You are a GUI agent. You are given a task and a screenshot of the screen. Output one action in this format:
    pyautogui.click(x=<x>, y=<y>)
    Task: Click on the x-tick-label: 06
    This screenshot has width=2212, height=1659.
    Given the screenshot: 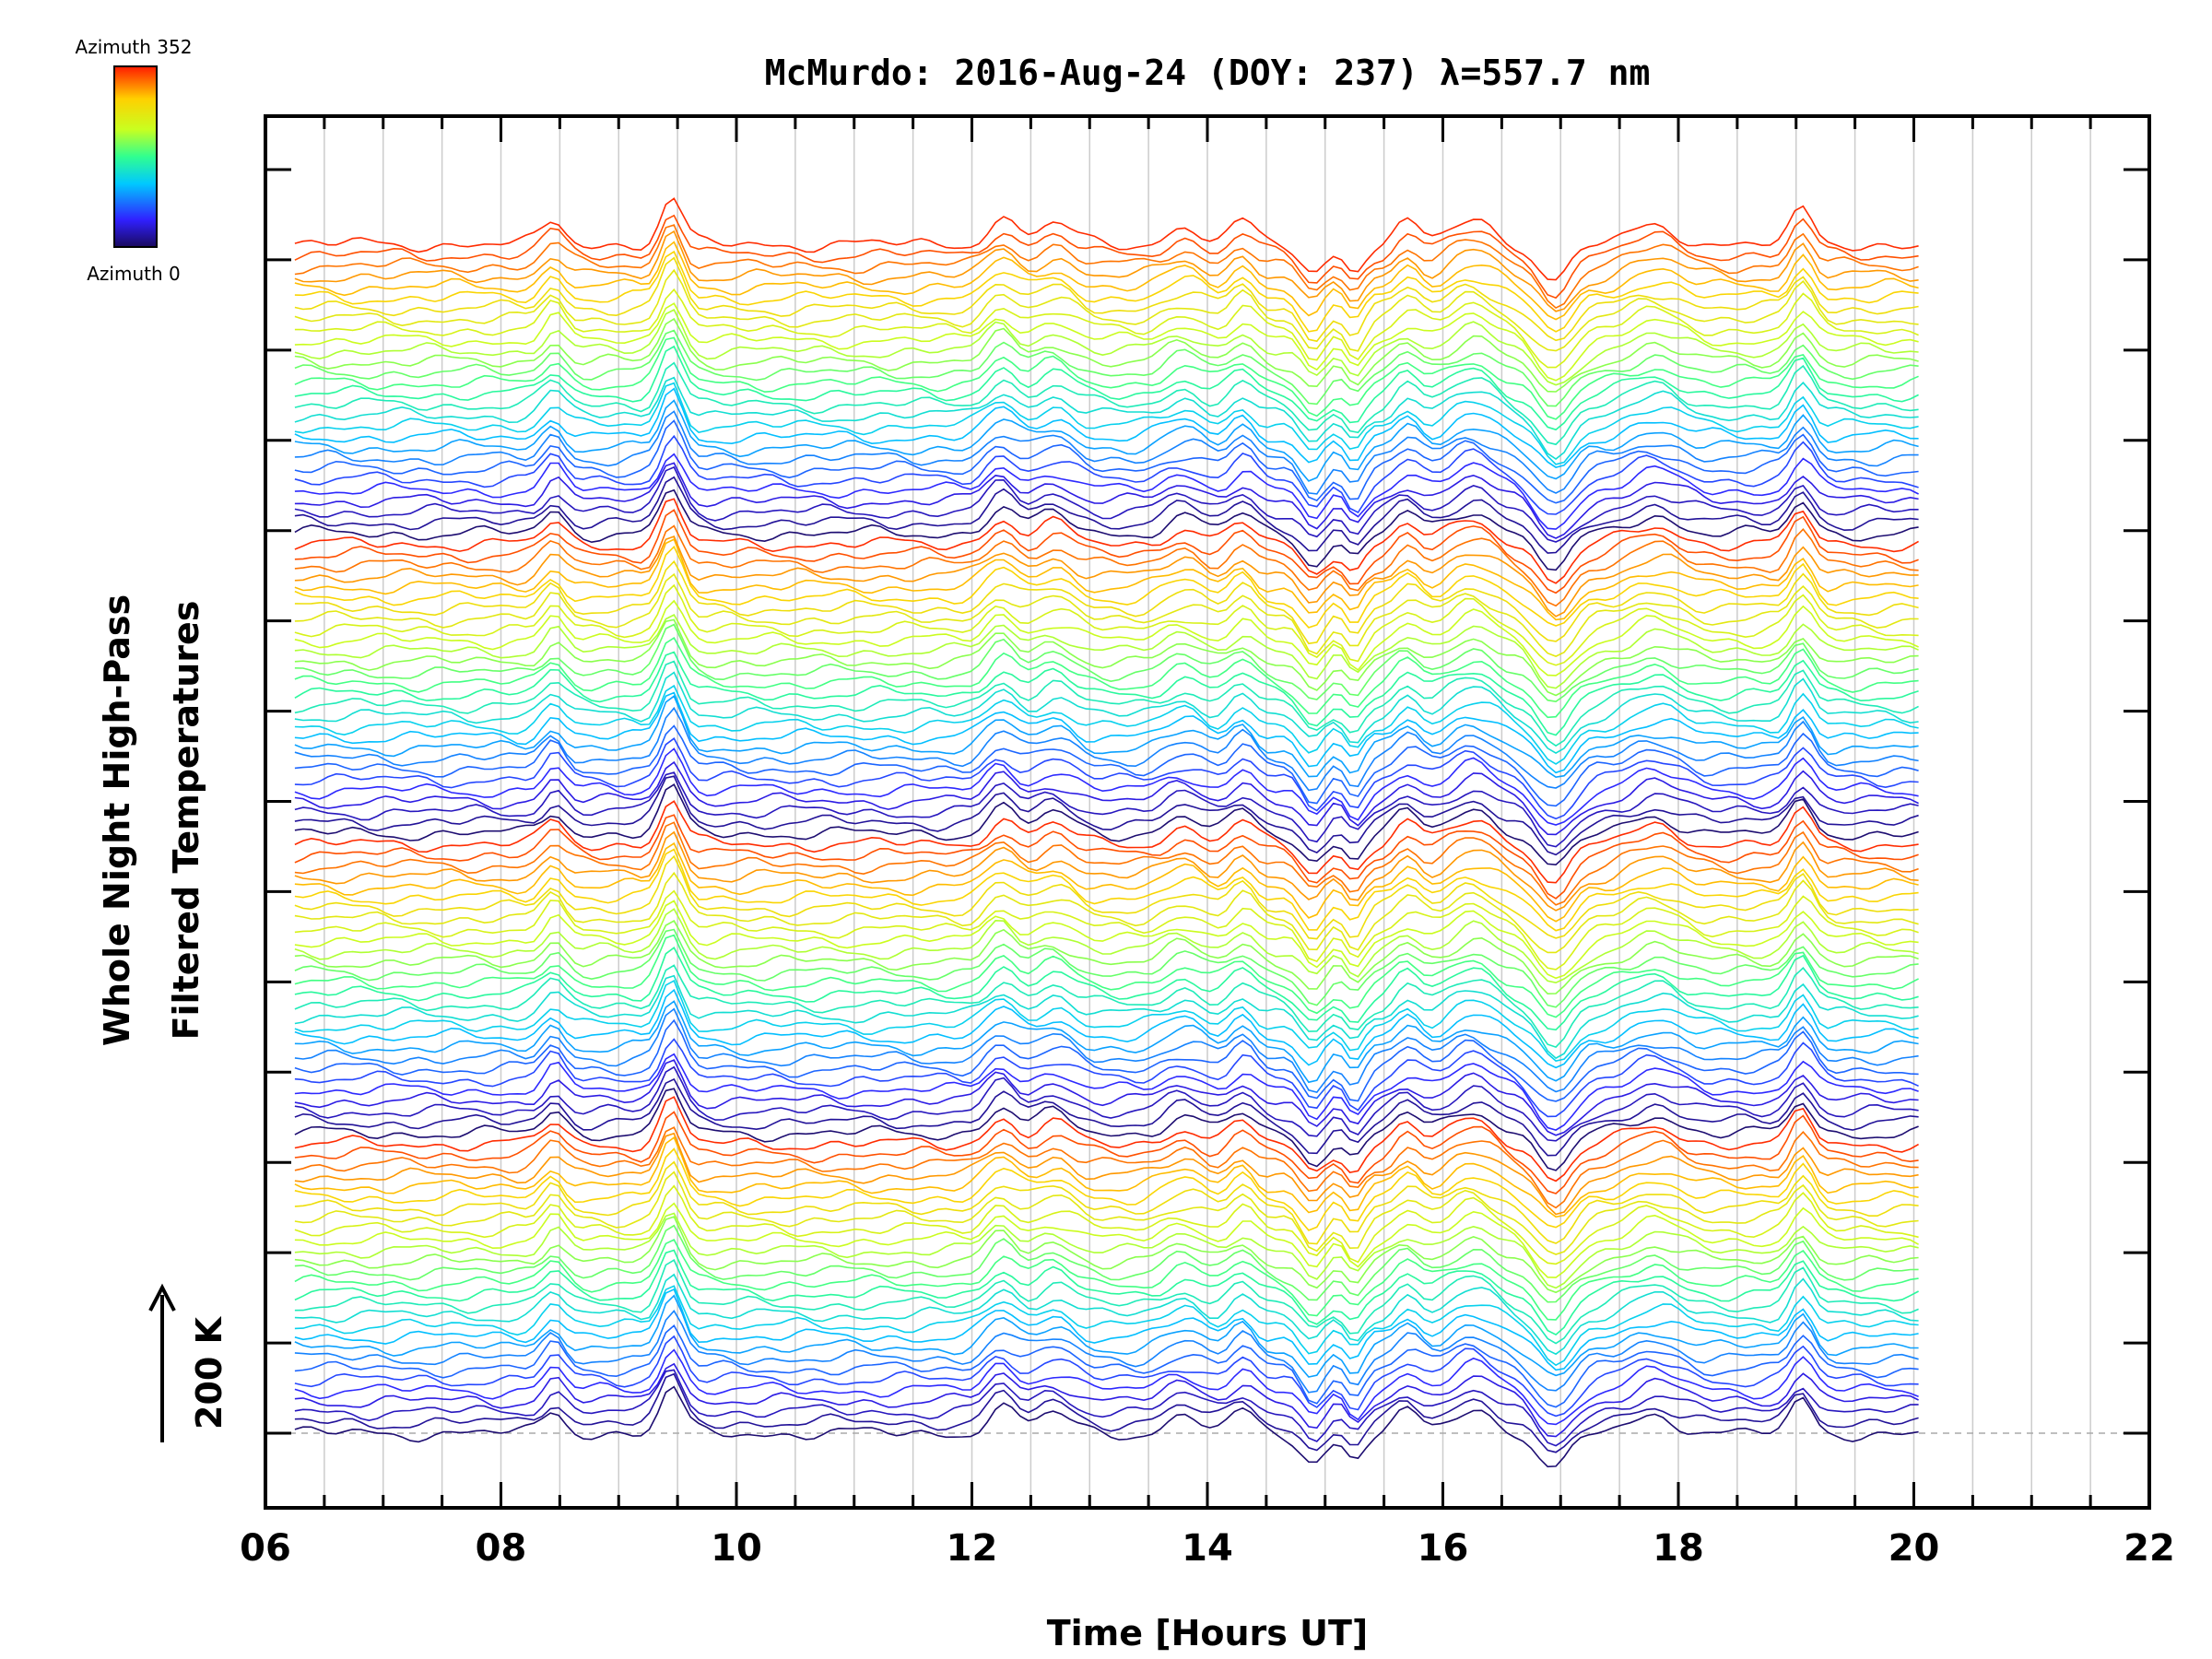 What is the action you would take?
    pyautogui.click(x=265, y=1548)
    